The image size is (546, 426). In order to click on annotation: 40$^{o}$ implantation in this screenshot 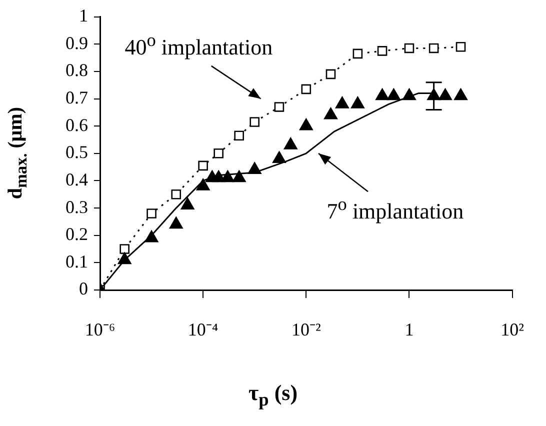, I will do `click(198, 45)`.